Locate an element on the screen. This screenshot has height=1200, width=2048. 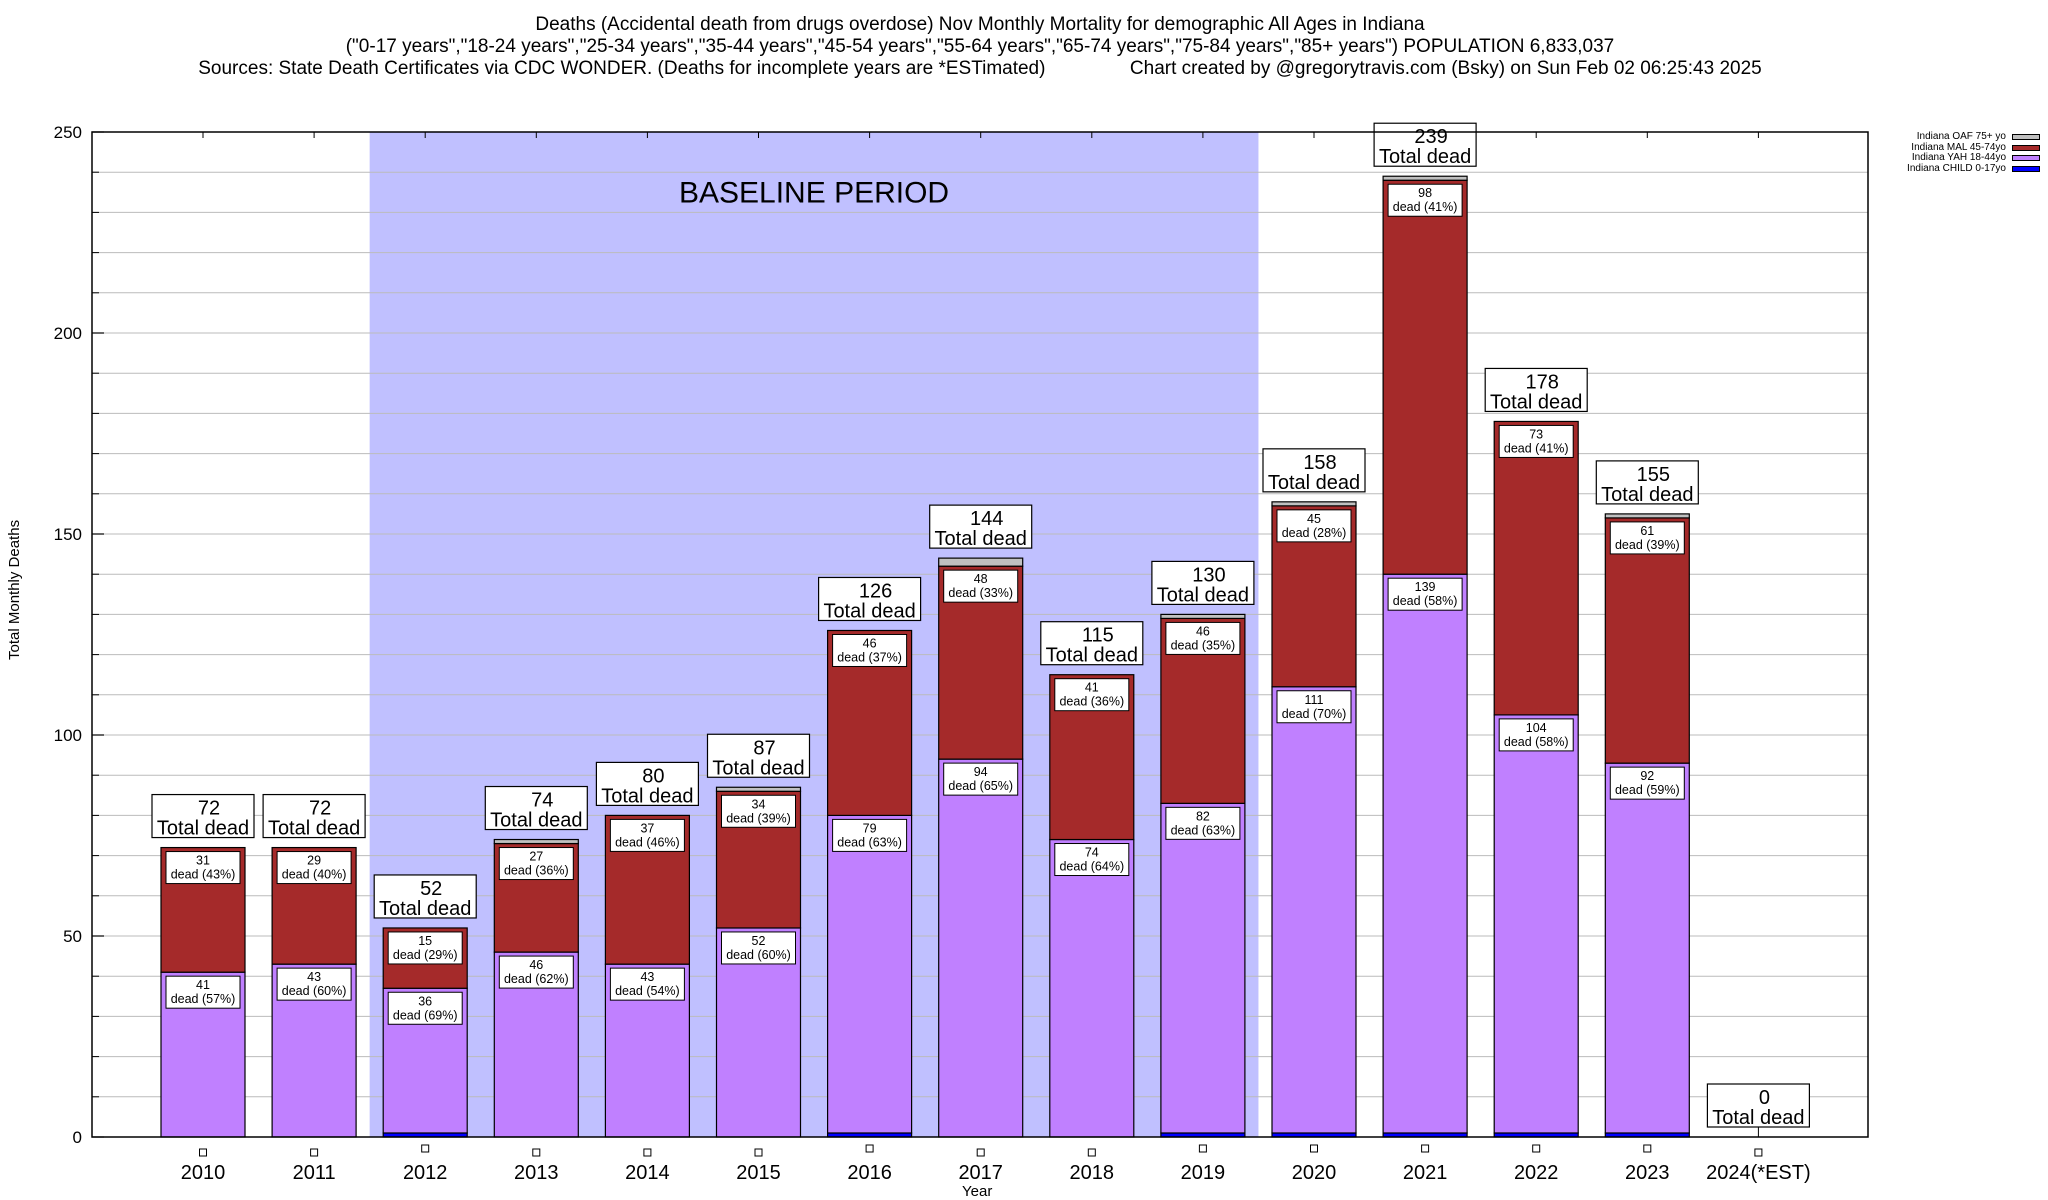
x-tick-label: 2014 is located at coordinates (647, 1173).